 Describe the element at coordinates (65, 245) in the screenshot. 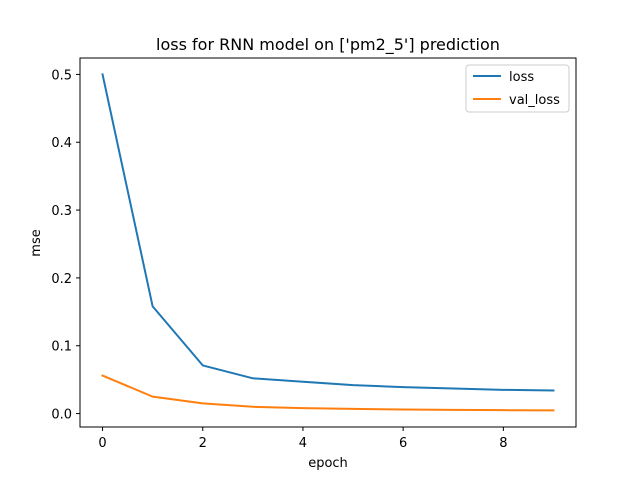

I see `y-ticks: 0.0 0.1 0.2 0.3 0.4 0.5` at that location.